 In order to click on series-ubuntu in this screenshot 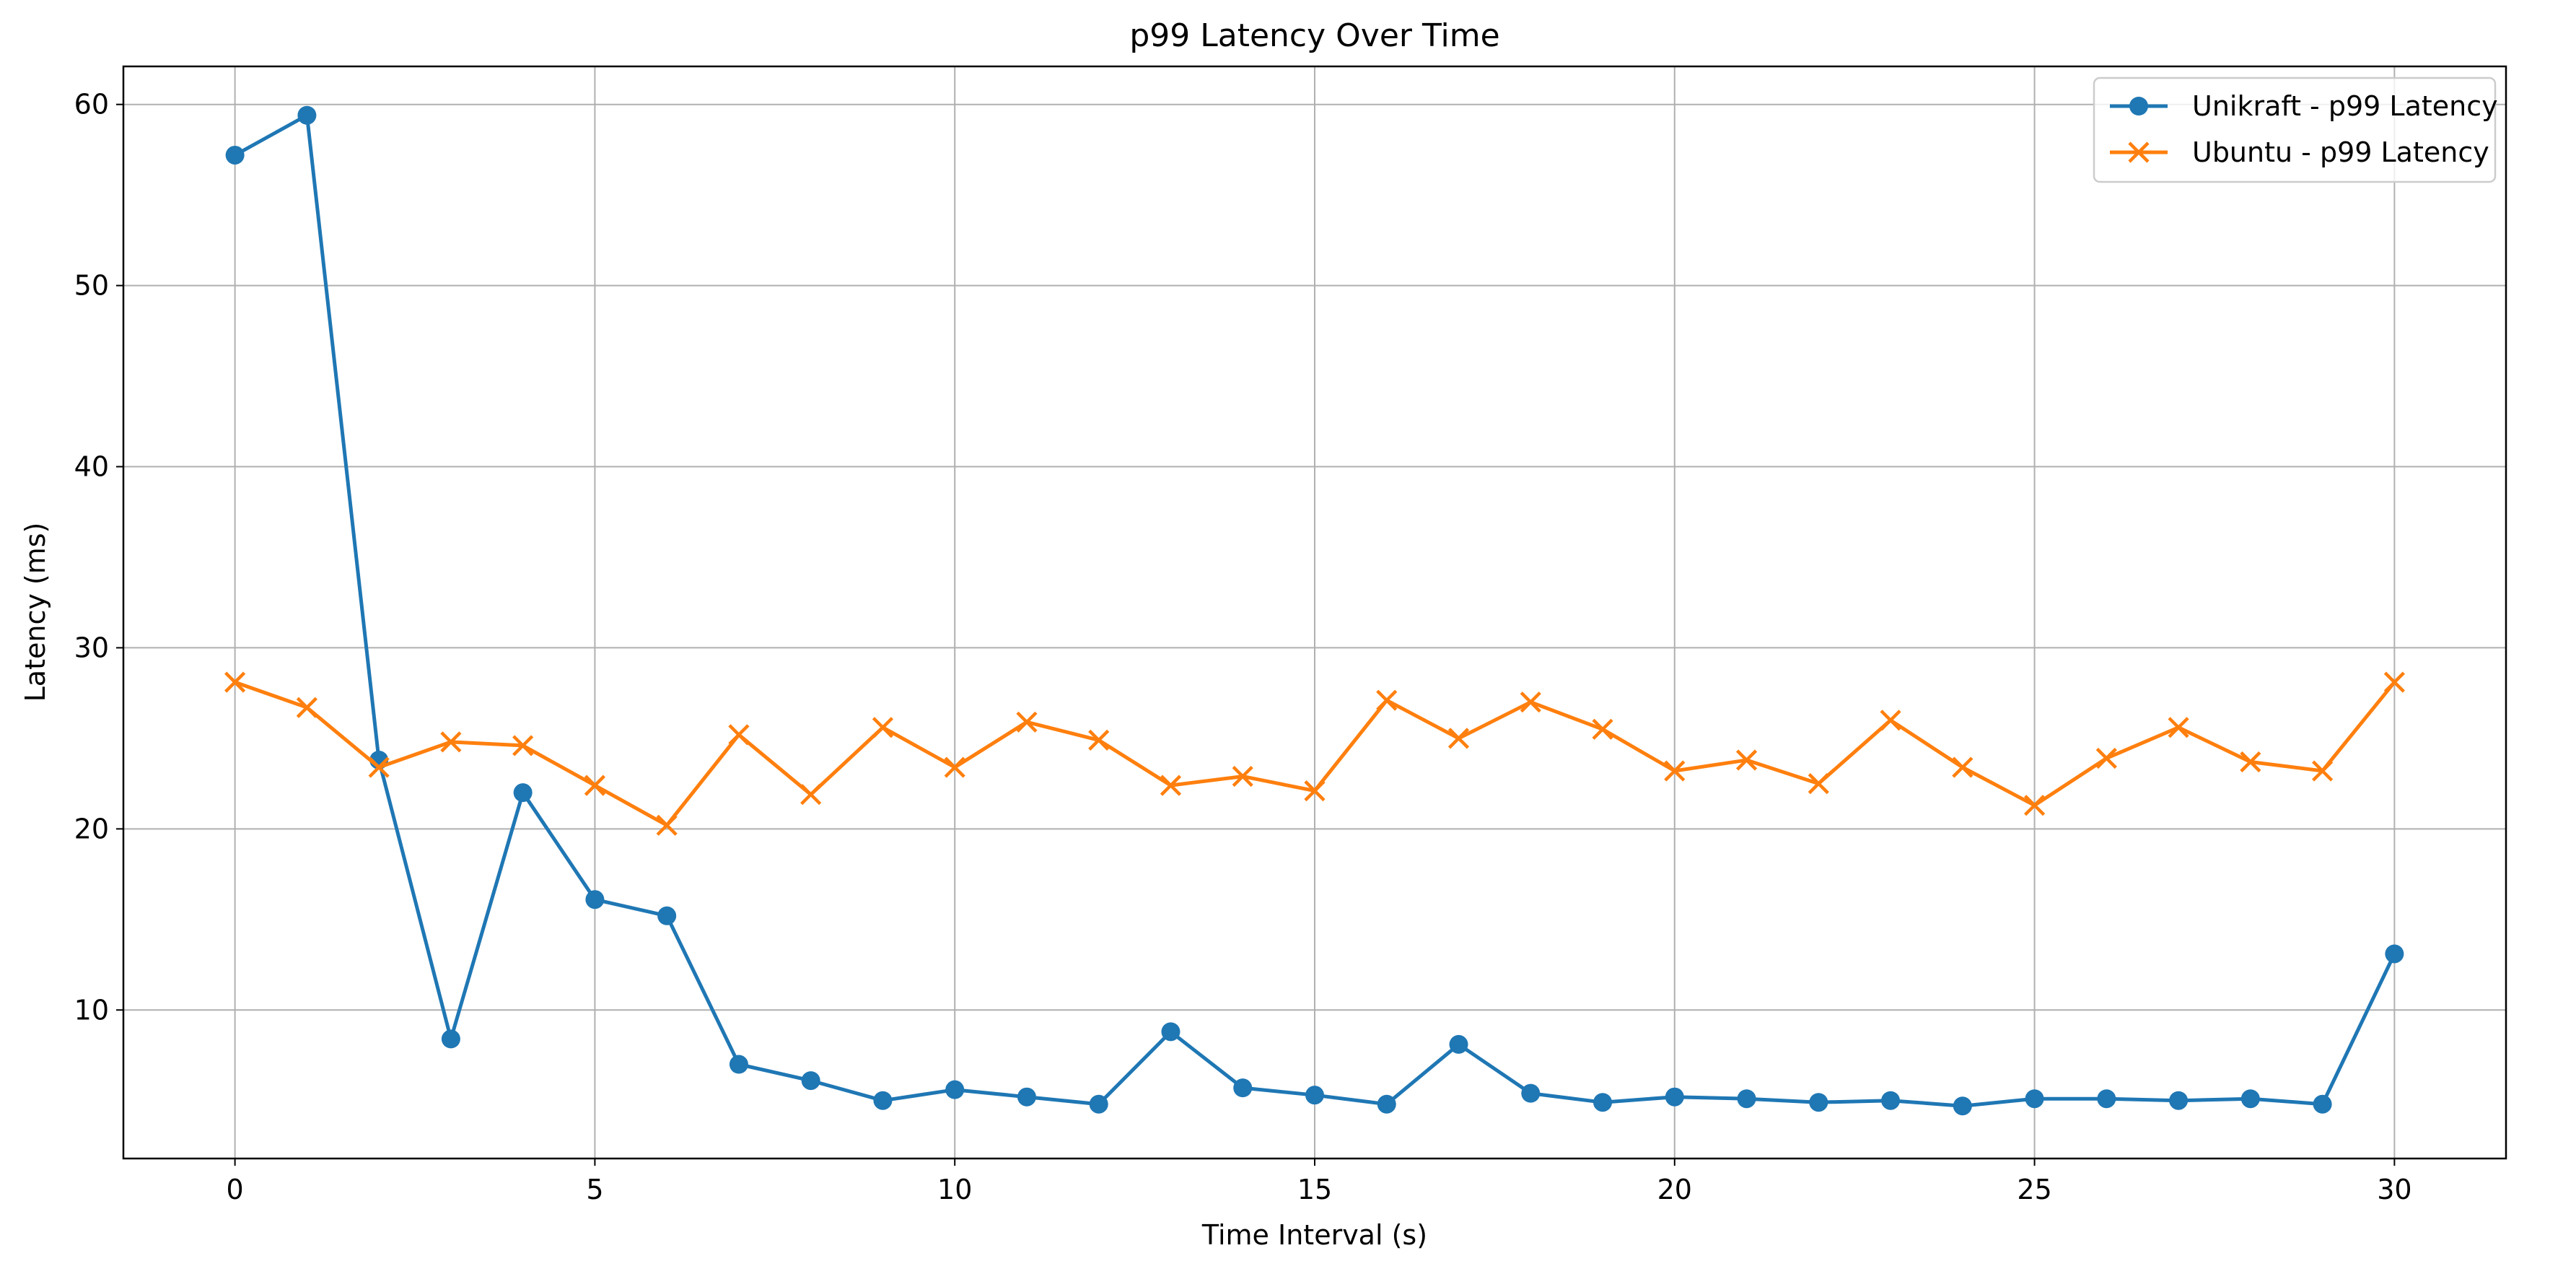, I will do `click(1314, 754)`.